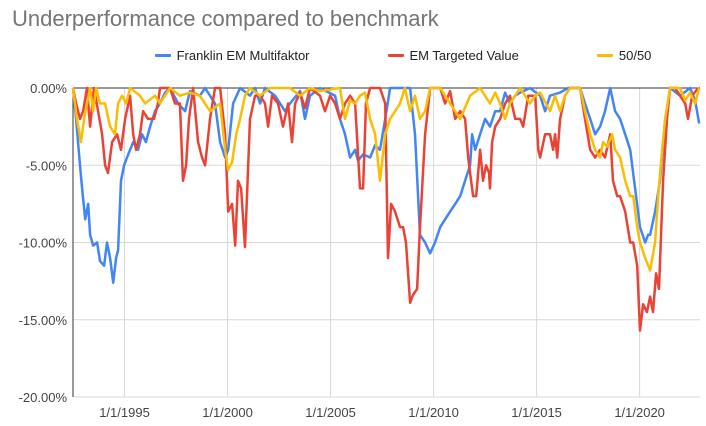 Image resolution: width=706 pixels, height=426 pixels. What do you see at coordinates (433, 412) in the screenshot?
I see `x-tick-label: 1/1/2010` at bounding box center [433, 412].